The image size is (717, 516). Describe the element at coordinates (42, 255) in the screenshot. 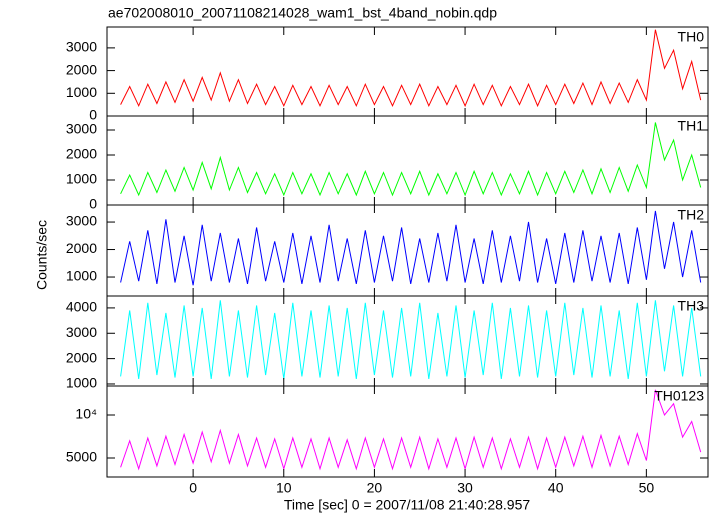

I see `y-axis-label: Counts/sec` at that location.